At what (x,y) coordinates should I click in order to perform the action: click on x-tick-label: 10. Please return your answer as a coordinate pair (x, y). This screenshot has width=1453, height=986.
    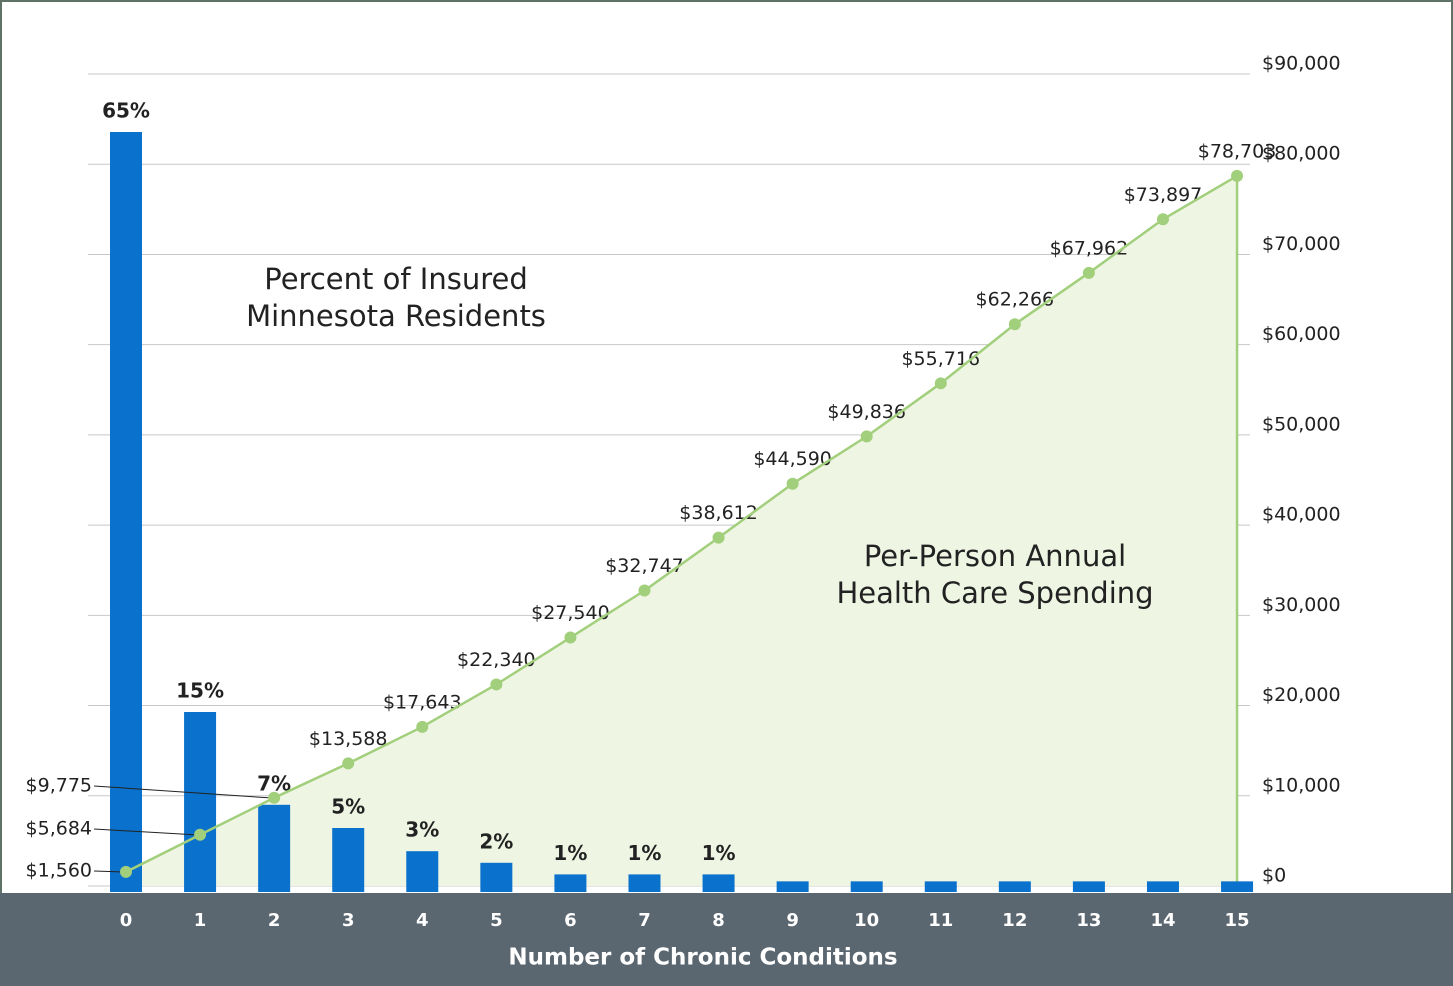
    Looking at the image, I should click on (866, 920).